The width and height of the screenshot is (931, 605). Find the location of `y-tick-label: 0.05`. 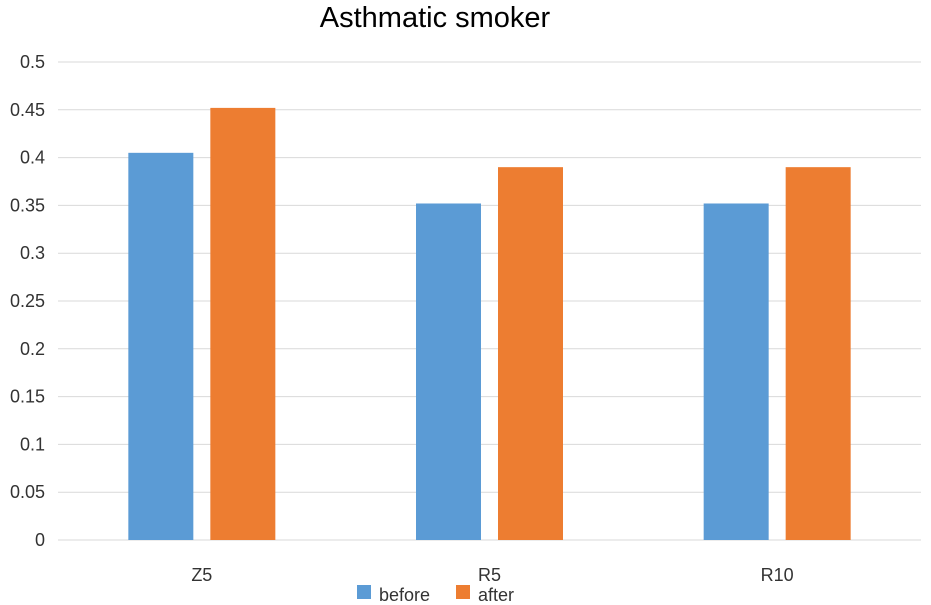

y-tick-label: 0.05 is located at coordinates (27, 492).